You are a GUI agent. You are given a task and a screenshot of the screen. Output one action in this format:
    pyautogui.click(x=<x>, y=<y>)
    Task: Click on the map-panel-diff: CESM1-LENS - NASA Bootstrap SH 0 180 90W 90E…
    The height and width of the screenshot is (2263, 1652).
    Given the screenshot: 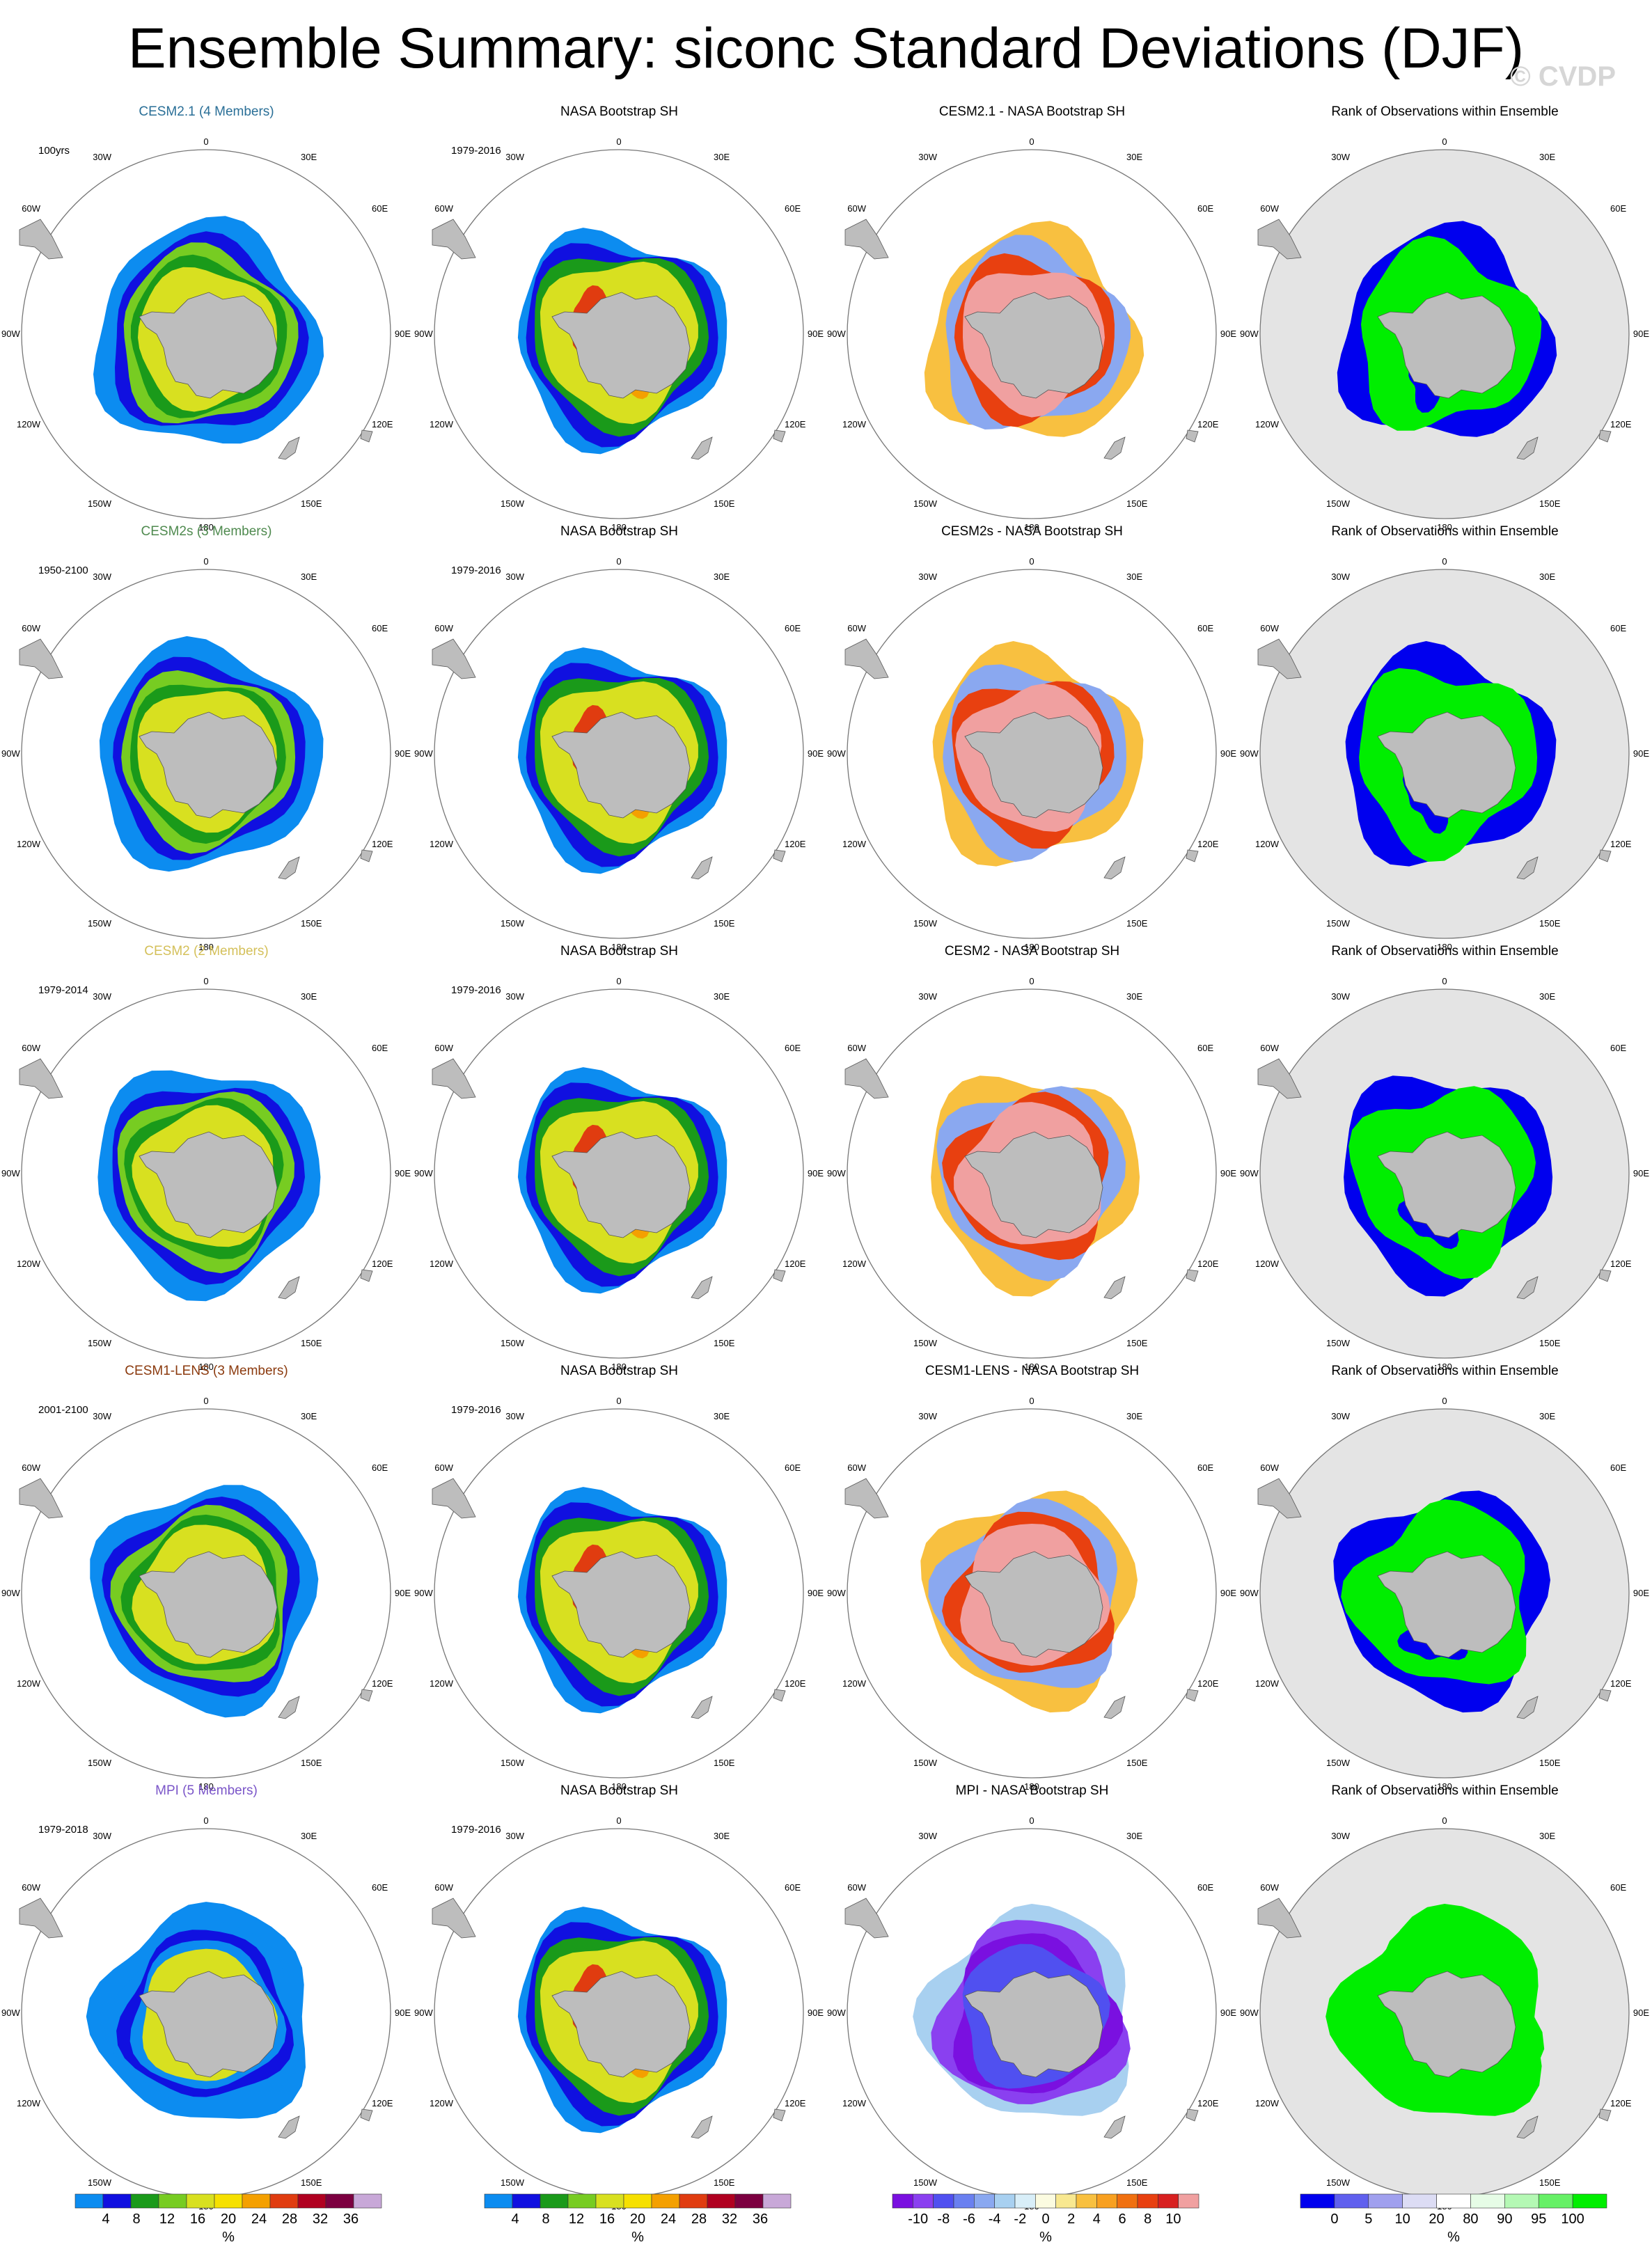 What is the action you would take?
    pyautogui.click(x=1032, y=1578)
    